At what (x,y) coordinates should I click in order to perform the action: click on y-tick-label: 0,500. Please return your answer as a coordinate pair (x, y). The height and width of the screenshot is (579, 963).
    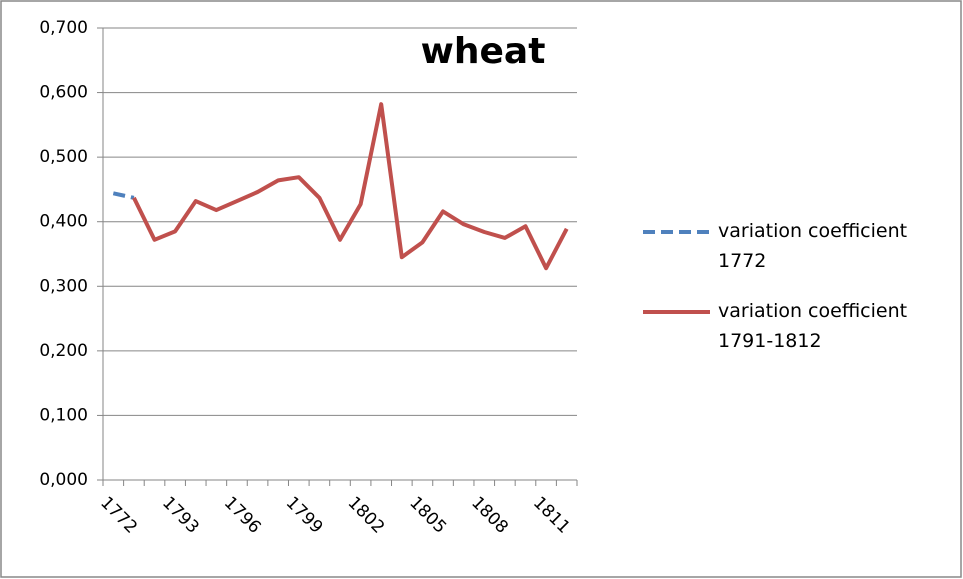
    Looking at the image, I should click on (63, 157).